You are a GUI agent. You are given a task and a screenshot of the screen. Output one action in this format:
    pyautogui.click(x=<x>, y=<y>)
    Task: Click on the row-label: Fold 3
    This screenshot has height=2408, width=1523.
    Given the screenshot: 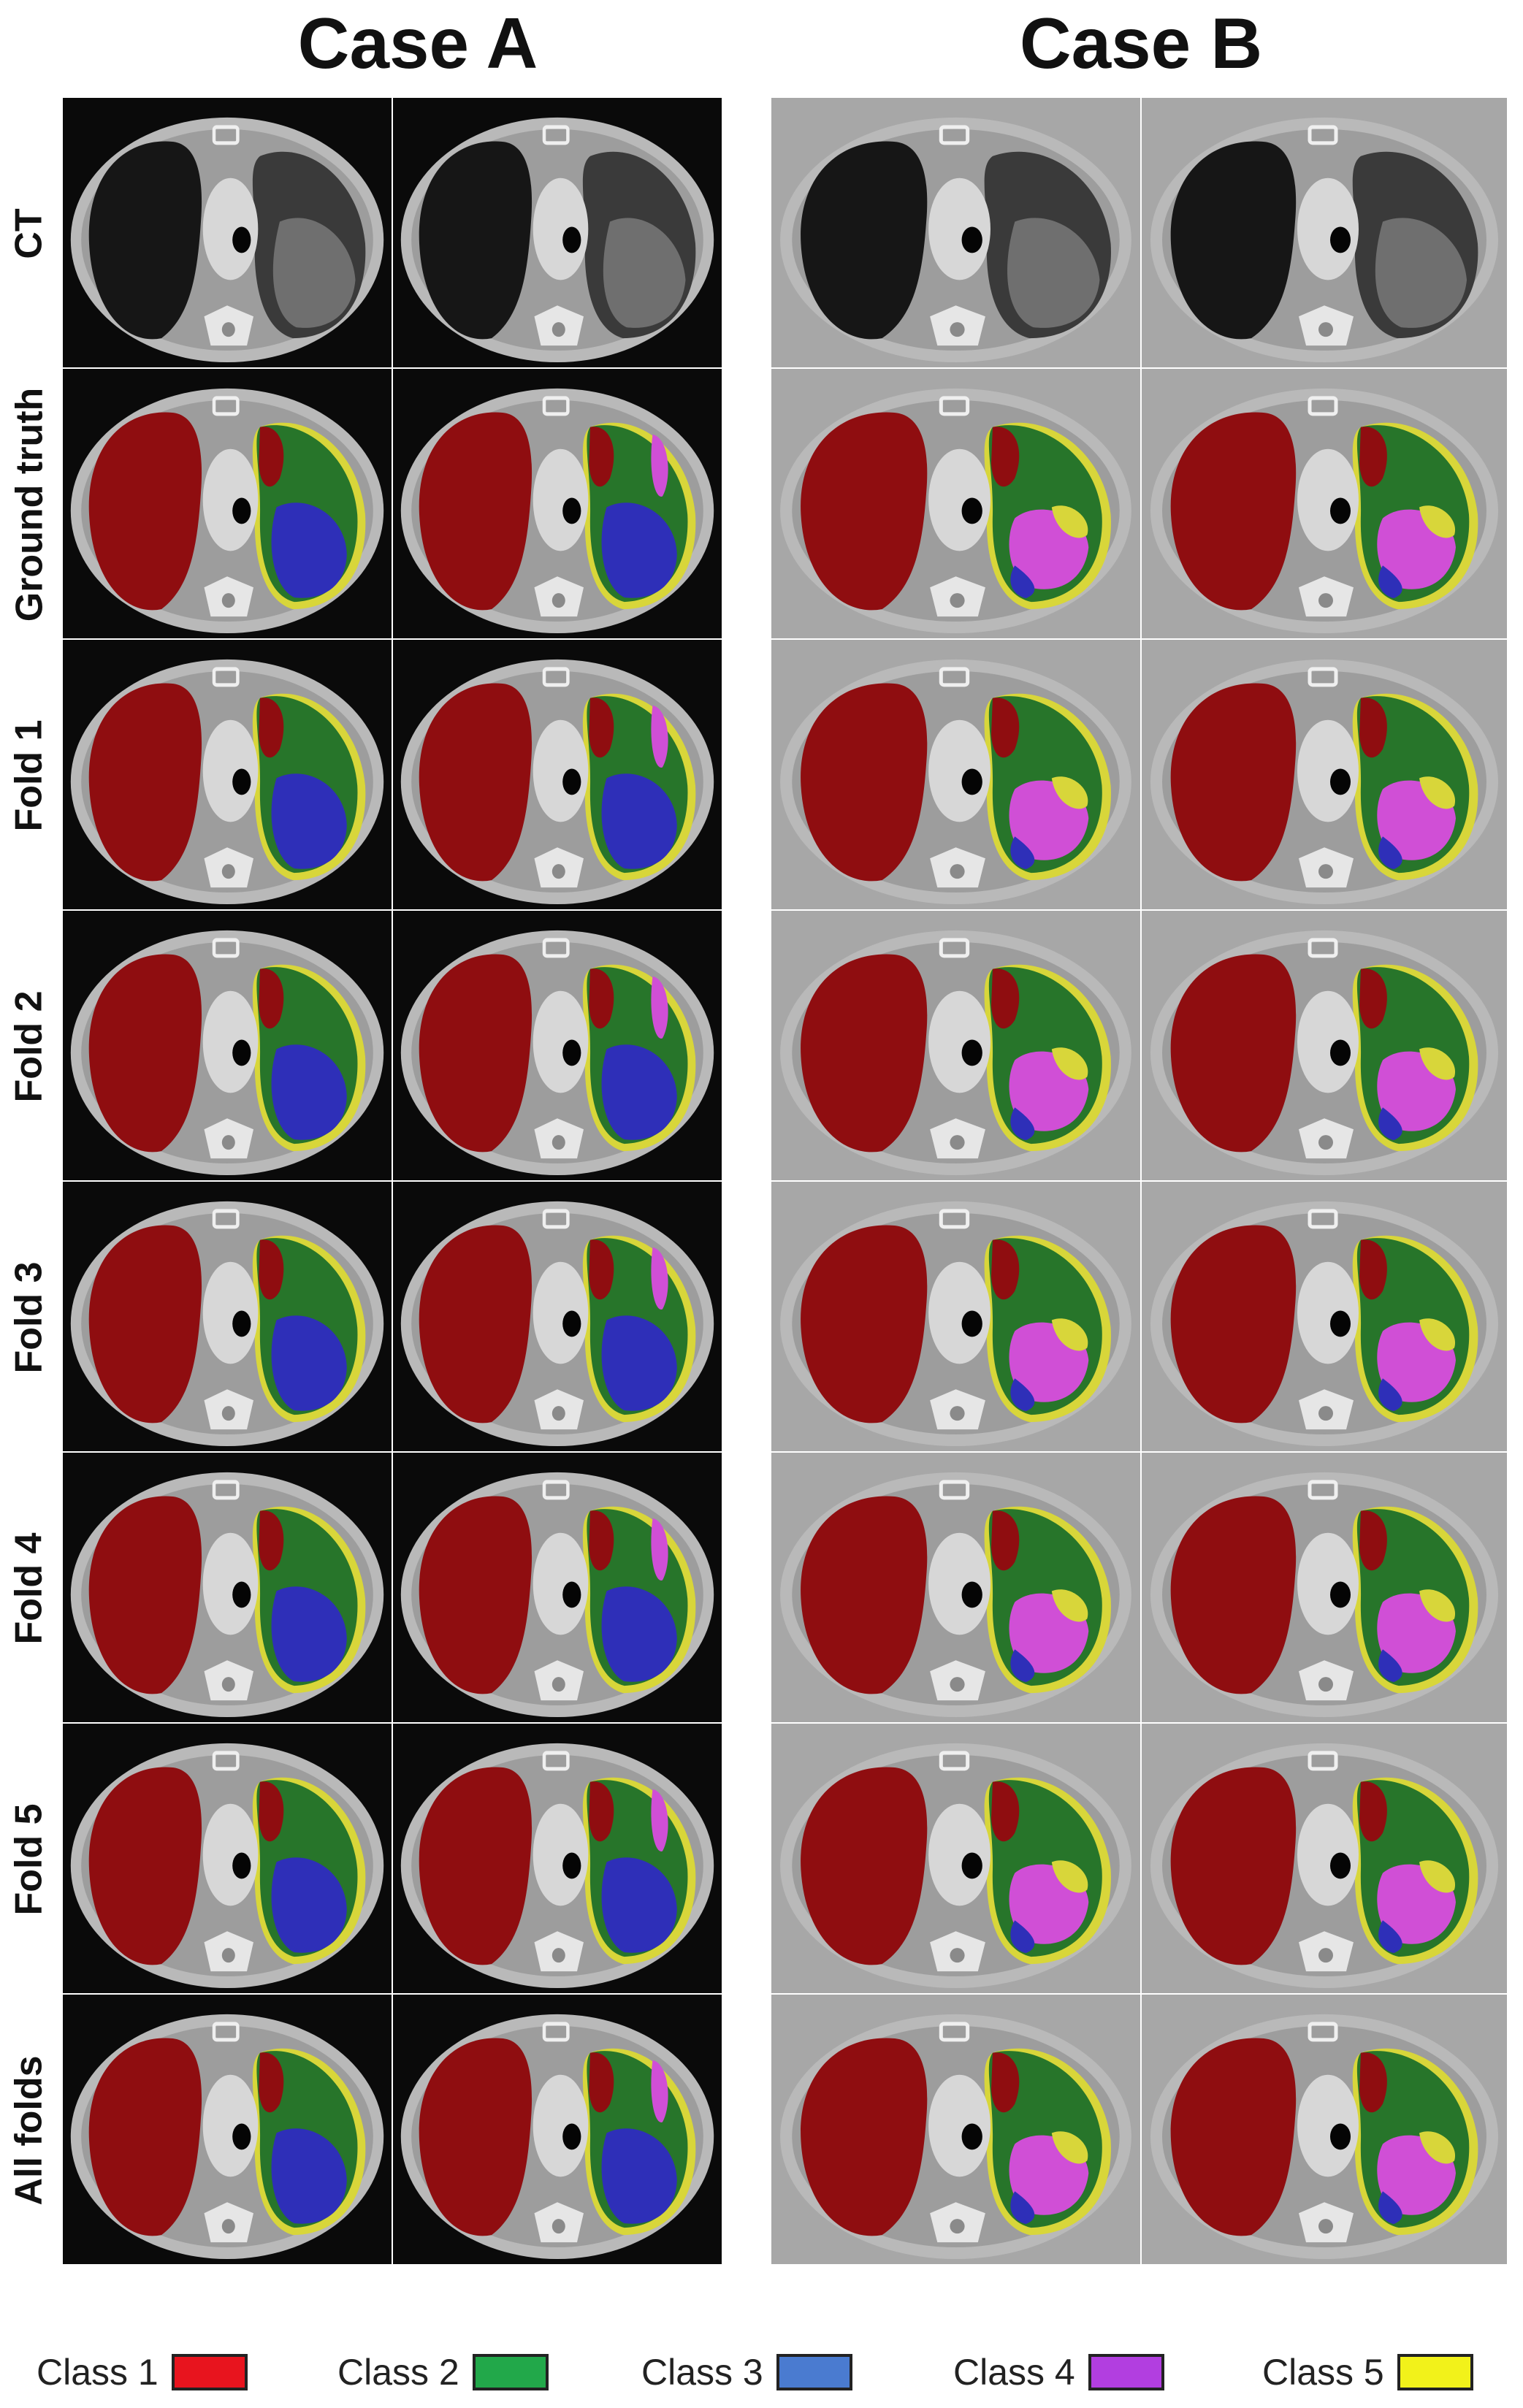 What is the action you would take?
    pyautogui.click(x=29, y=1317)
    